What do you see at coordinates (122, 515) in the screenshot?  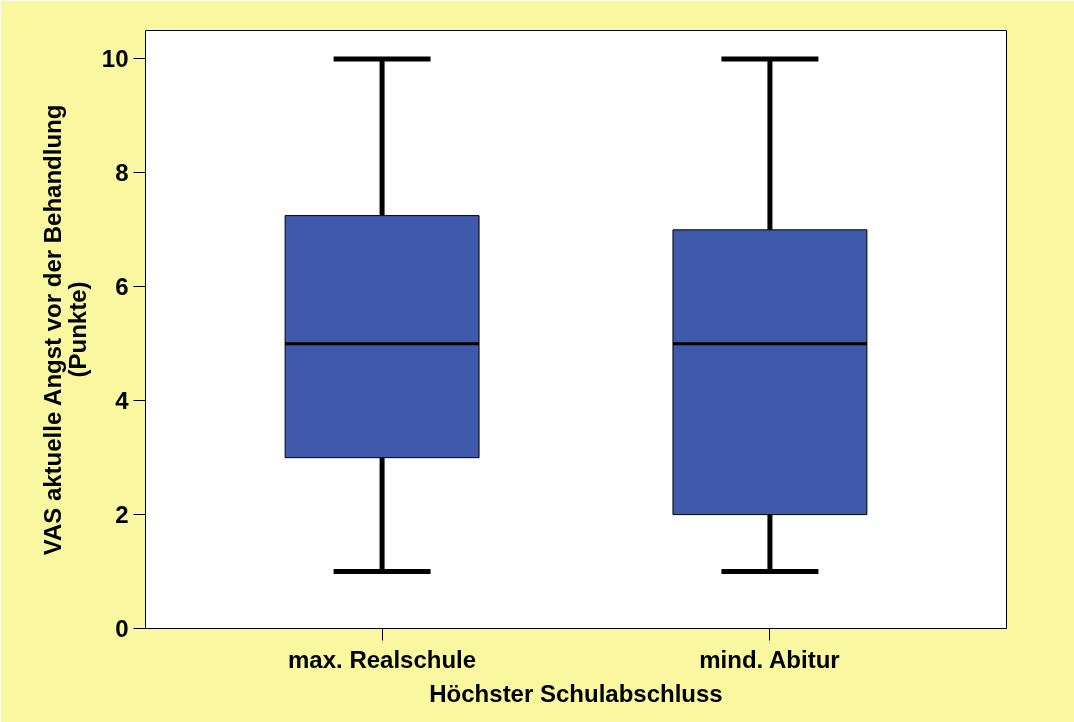 I see `y-tick-label: 2` at bounding box center [122, 515].